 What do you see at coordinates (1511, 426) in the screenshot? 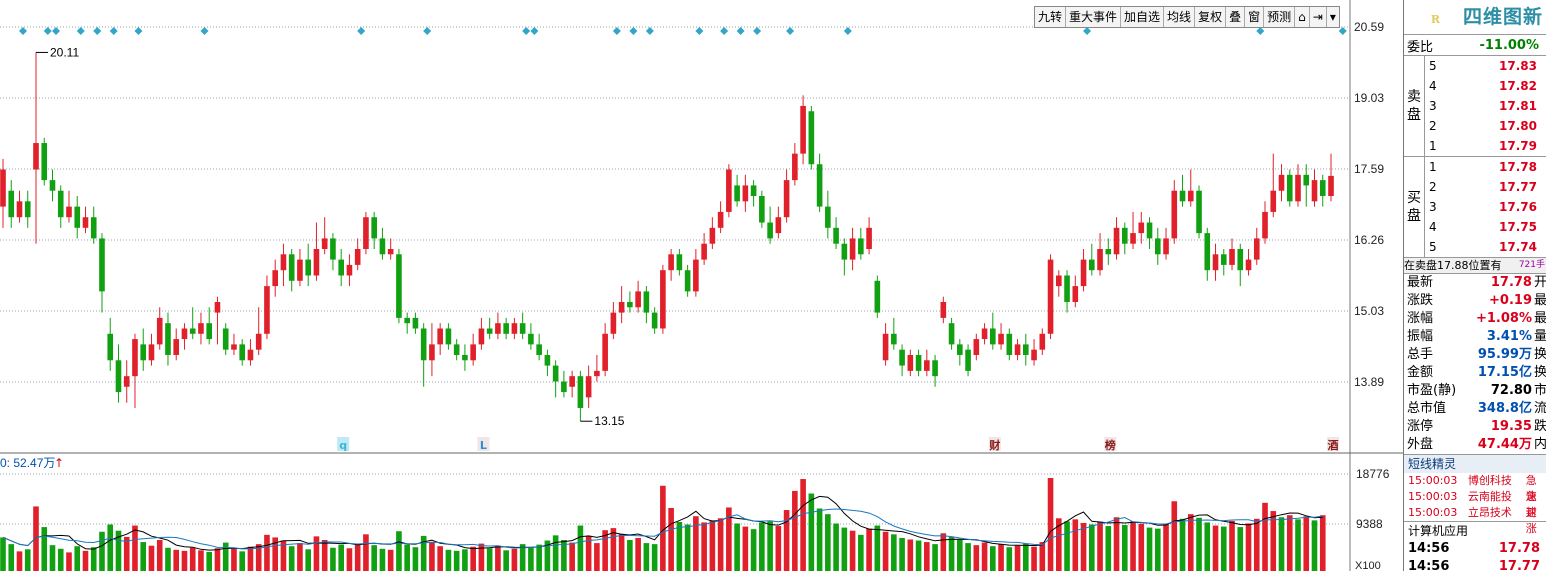
I see `quote-value: 19.35` at bounding box center [1511, 426].